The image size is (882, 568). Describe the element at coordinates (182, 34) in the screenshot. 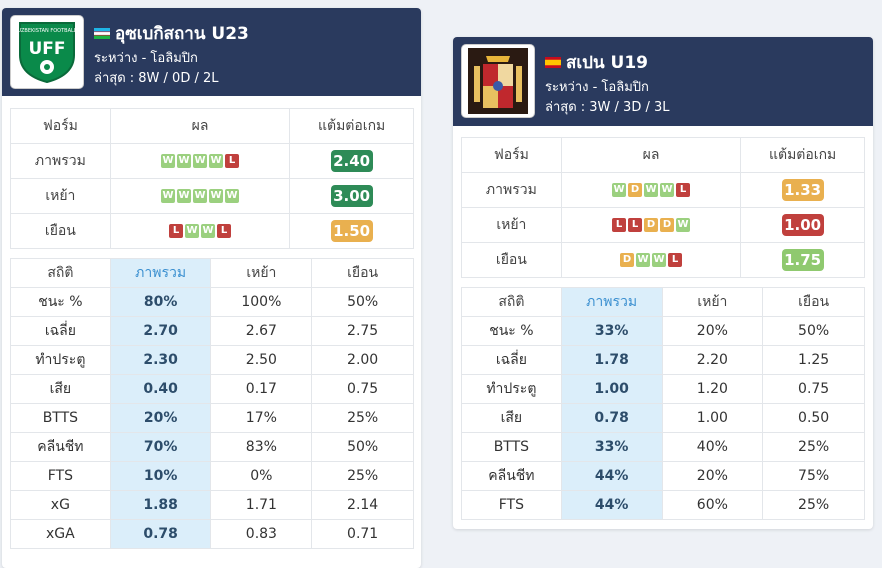

I see `team-name-text: อุซเบกิสถาน U23` at that location.